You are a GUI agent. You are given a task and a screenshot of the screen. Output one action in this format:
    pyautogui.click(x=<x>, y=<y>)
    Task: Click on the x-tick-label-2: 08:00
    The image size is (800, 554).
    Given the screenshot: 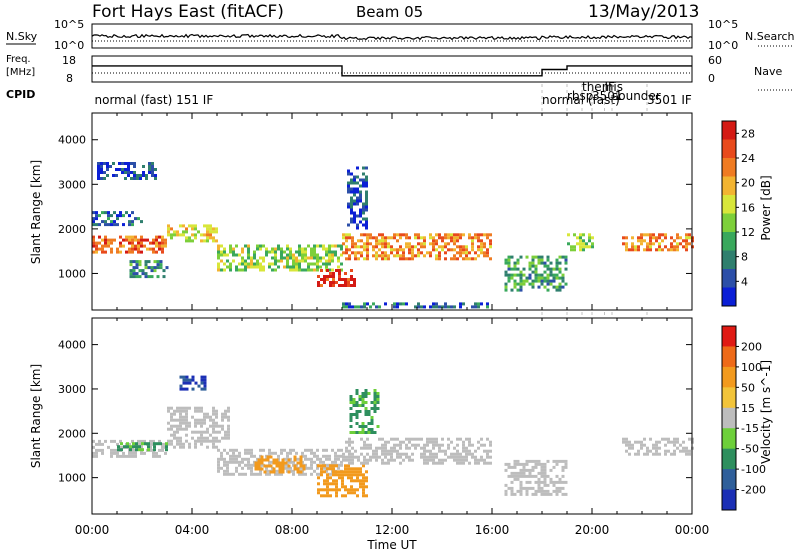 What is the action you would take?
    pyautogui.click(x=292, y=530)
    